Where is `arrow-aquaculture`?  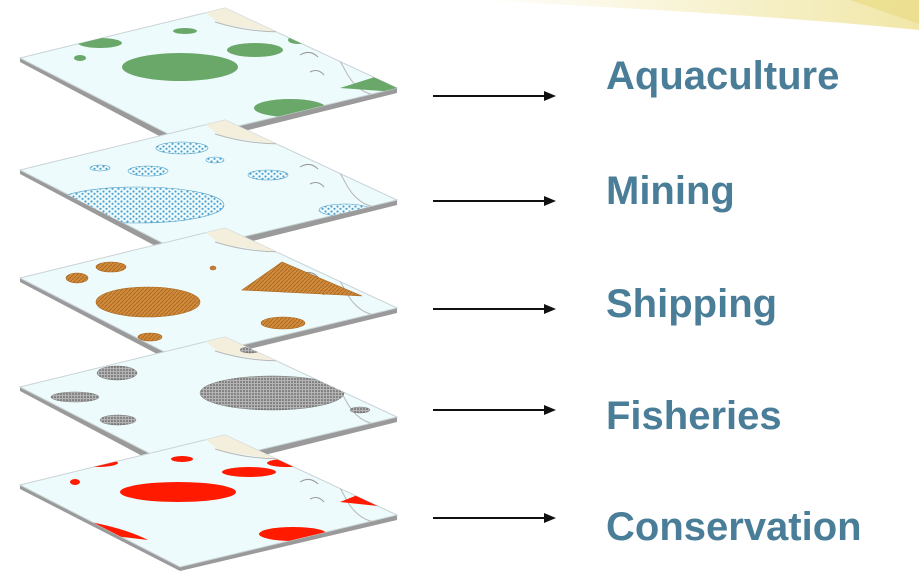 arrow-aquaculture is located at coordinates (494, 96).